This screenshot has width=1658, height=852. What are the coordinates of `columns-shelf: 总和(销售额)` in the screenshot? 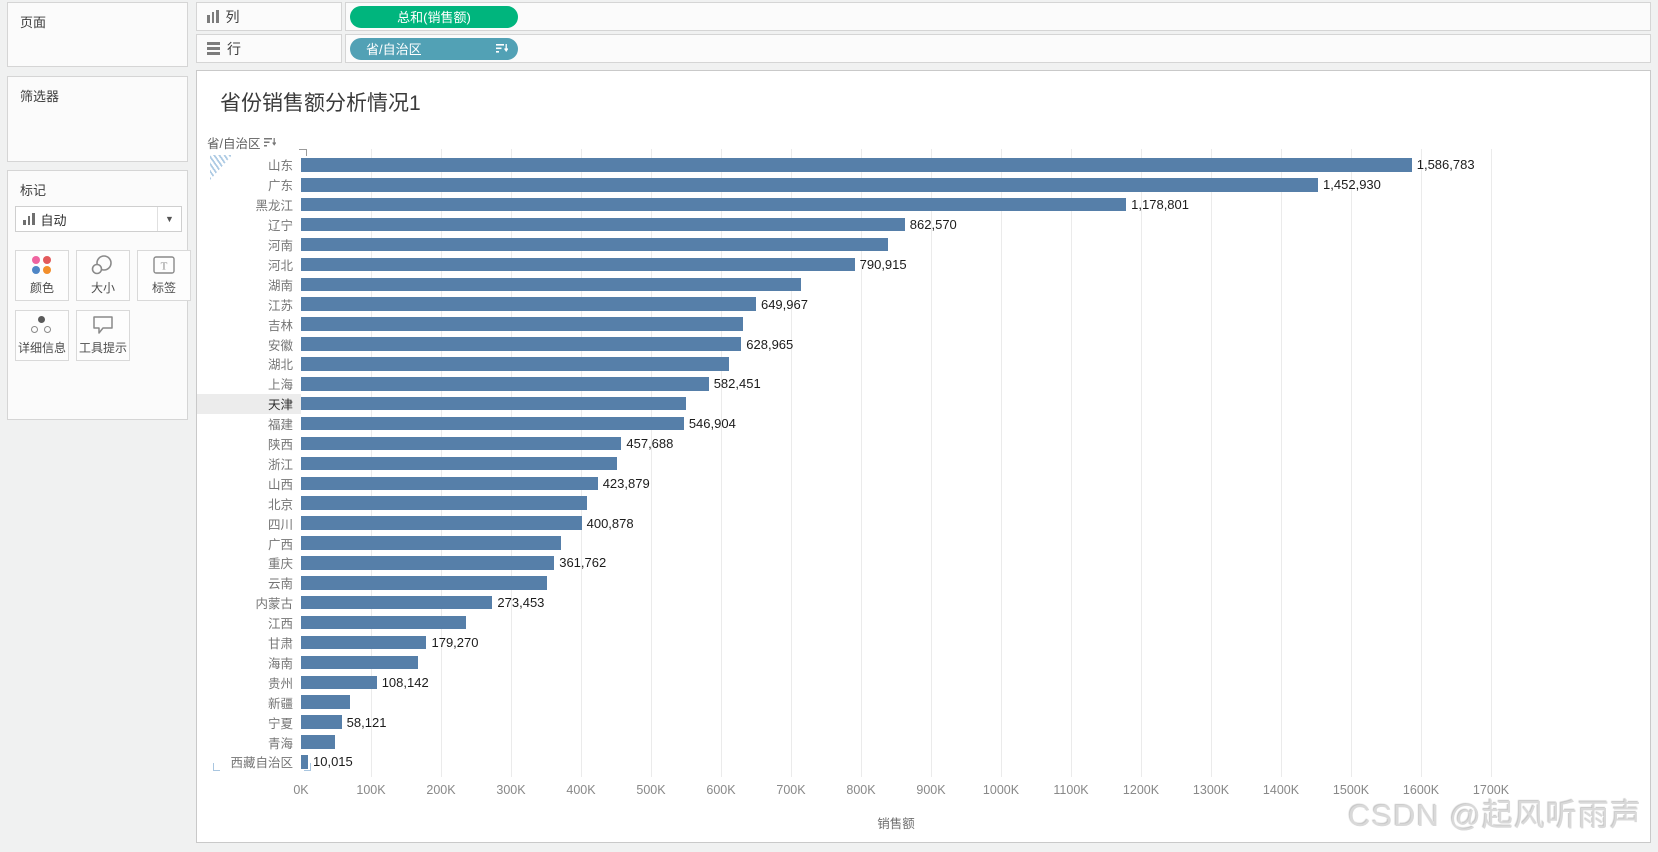 It's located at (998, 16).